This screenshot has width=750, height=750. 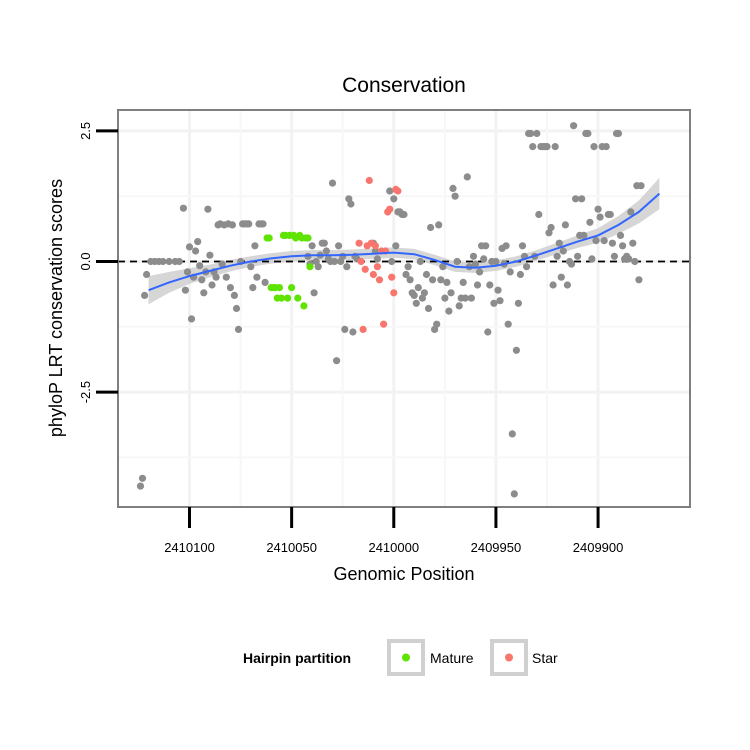 What do you see at coordinates (189, 547) in the screenshot?
I see `x-tick-label-0: 2410100` at bounding box center [189, 547].